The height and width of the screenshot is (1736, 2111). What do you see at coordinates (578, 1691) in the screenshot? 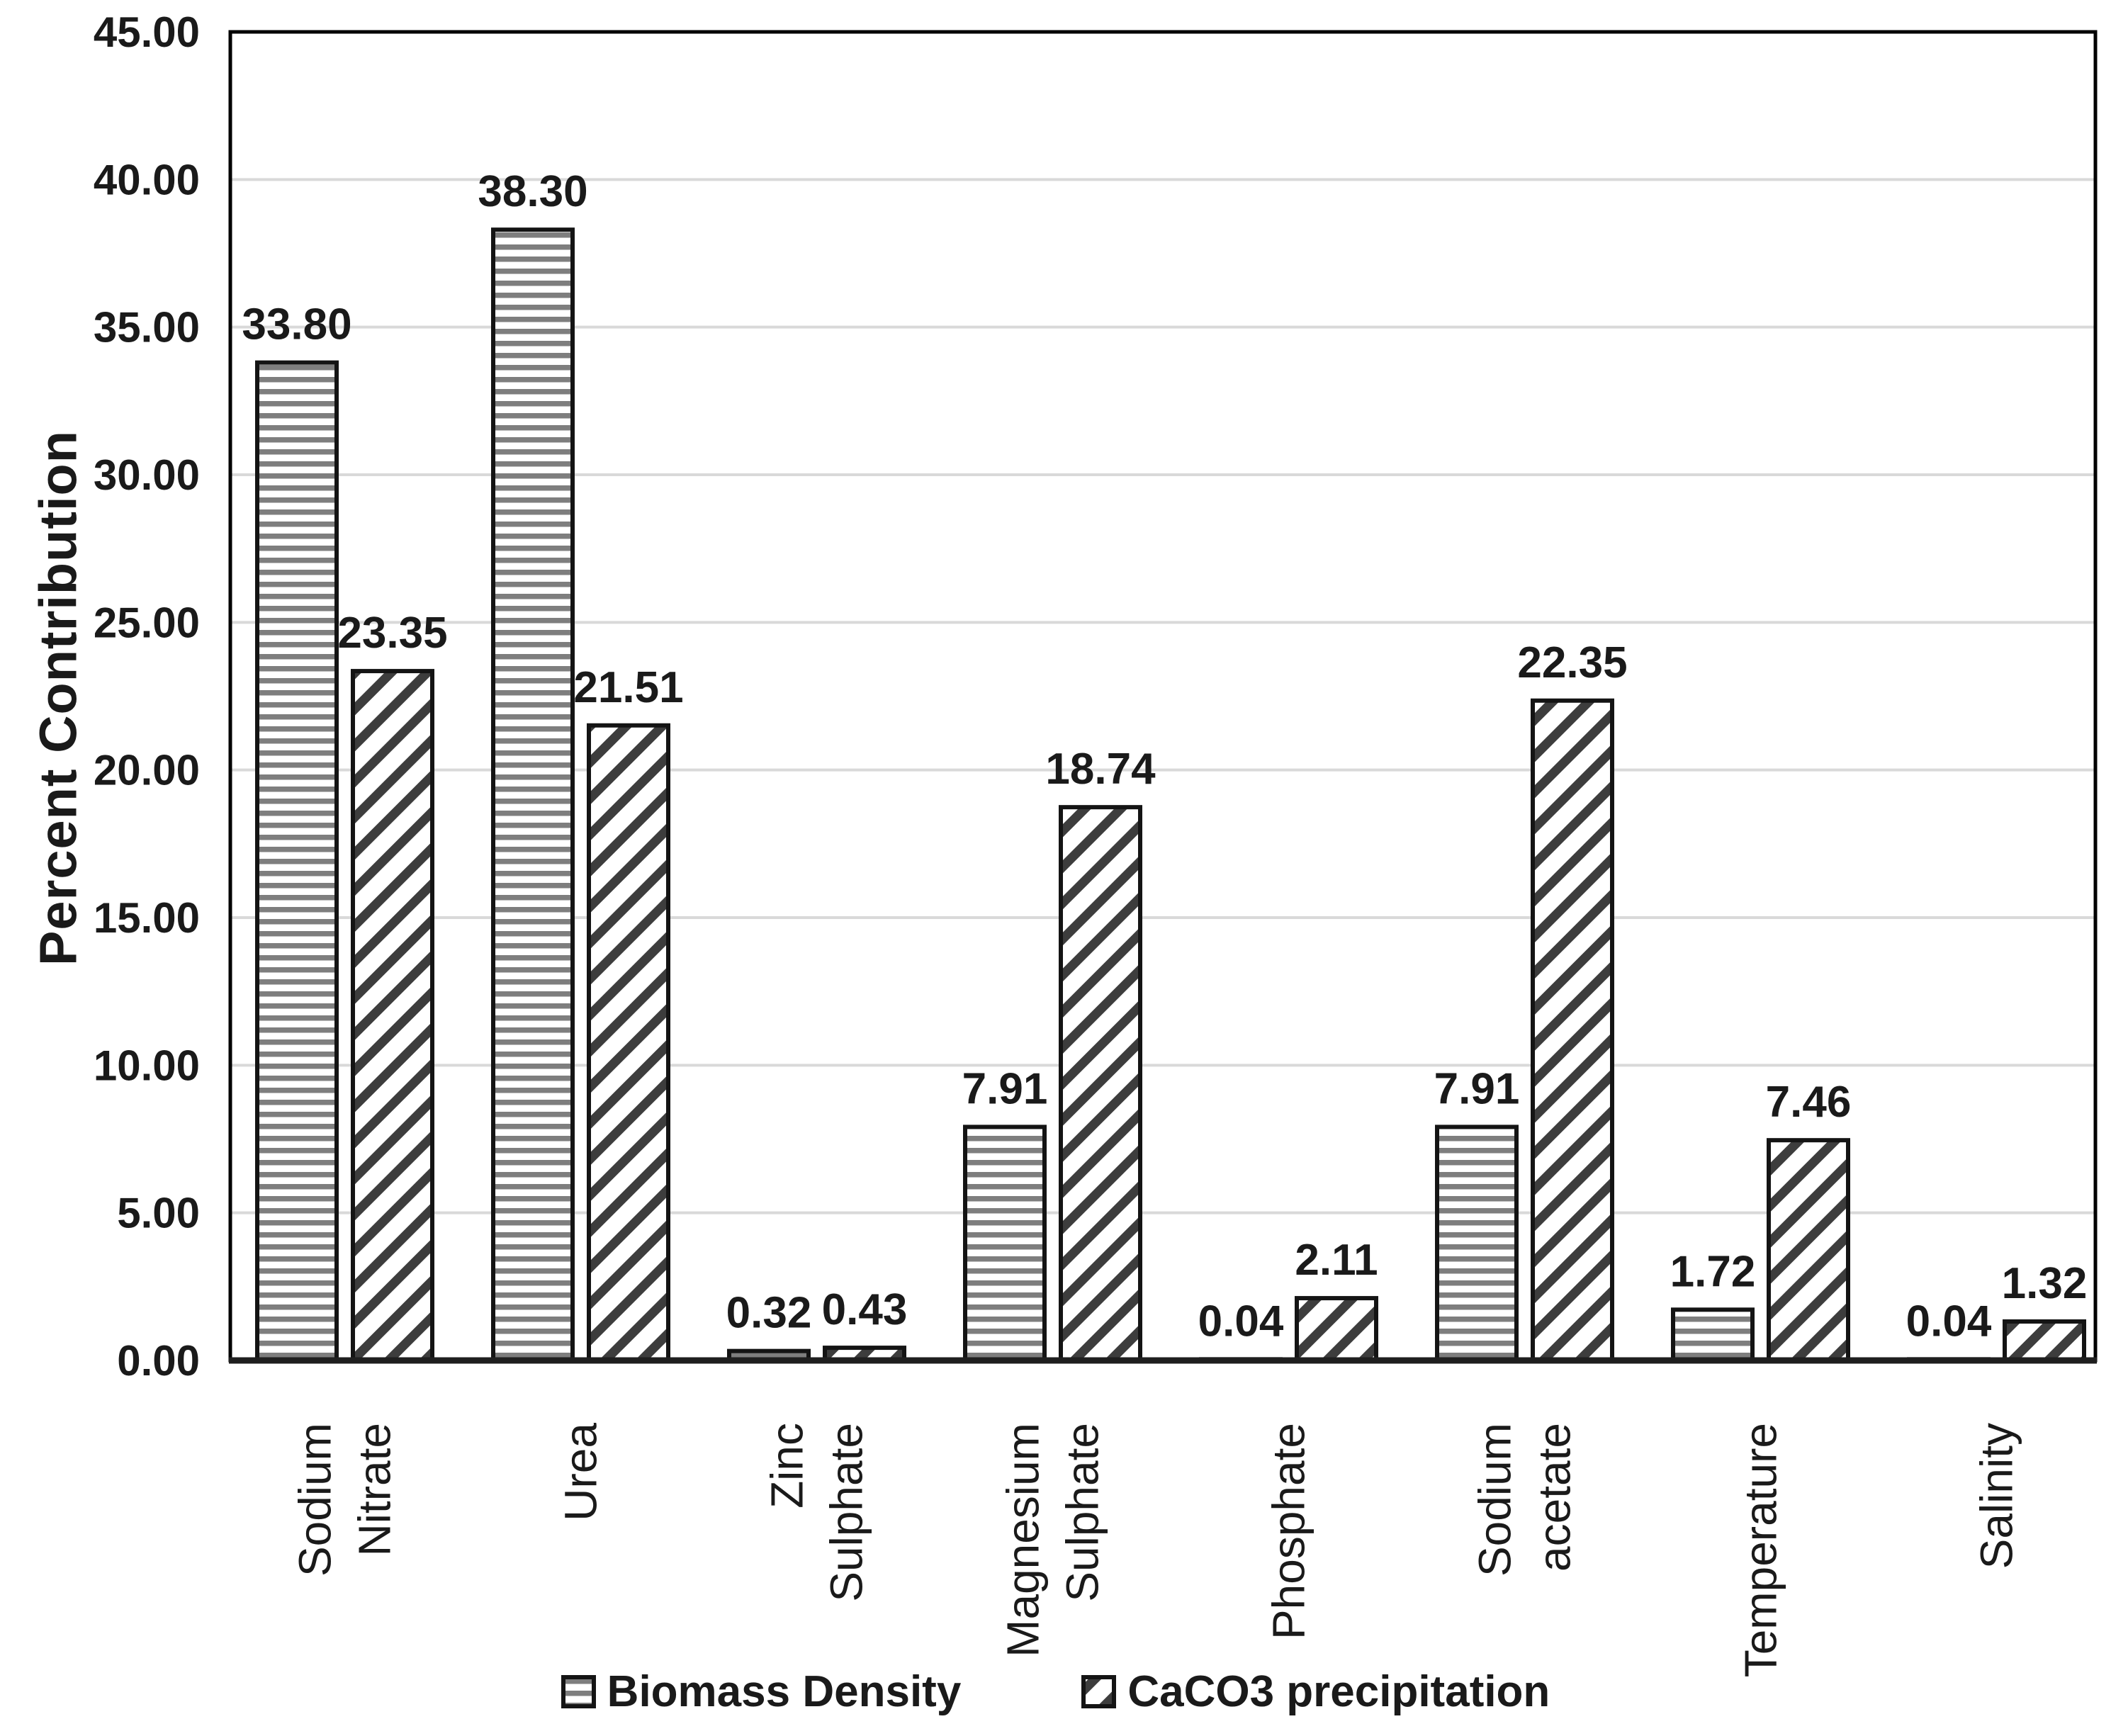
I see `legend-swatch-horizontal-stripes-icon` at bounding box center [578, 1691].